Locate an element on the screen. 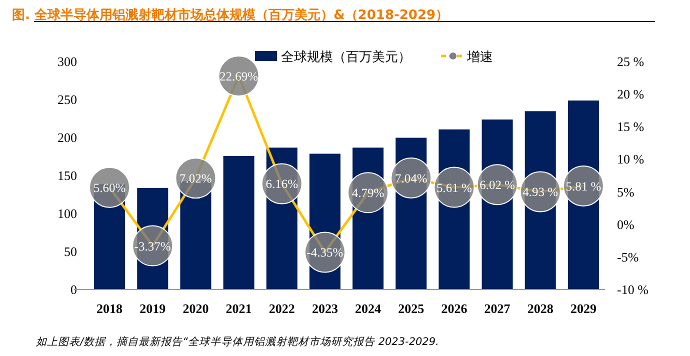  y2-tick-label: 5% is located at coordinates (625, 192).